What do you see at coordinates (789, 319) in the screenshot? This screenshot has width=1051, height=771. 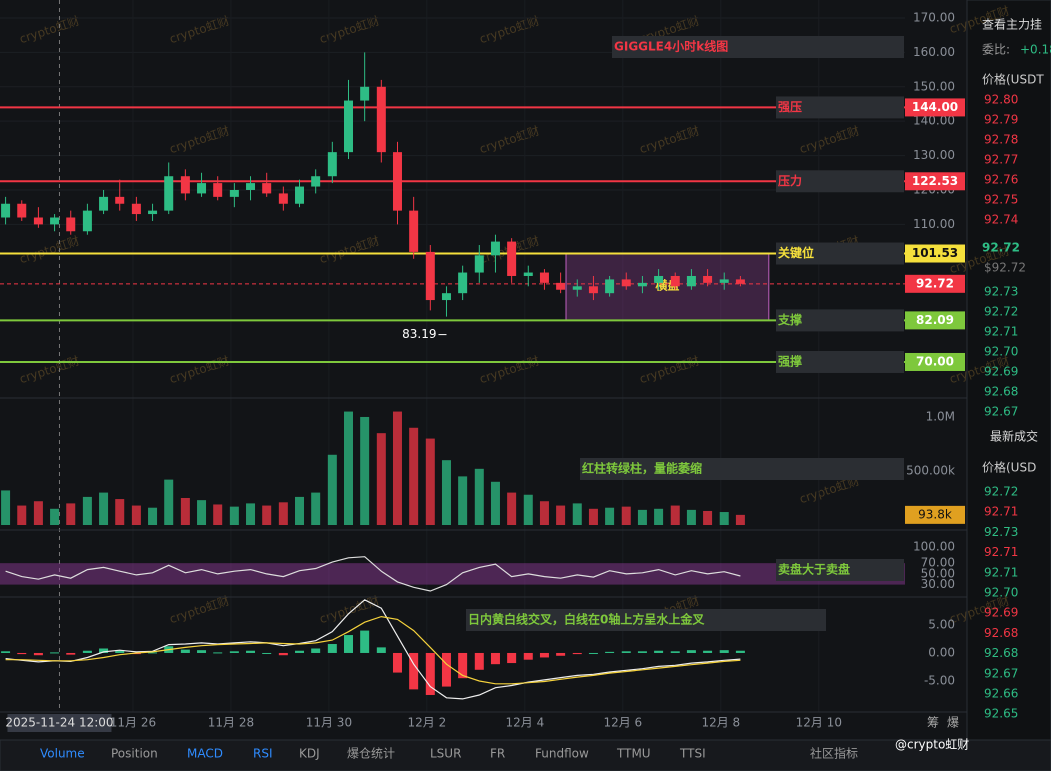 I see `level-name: 支撑` at bounding box center [789, 319].